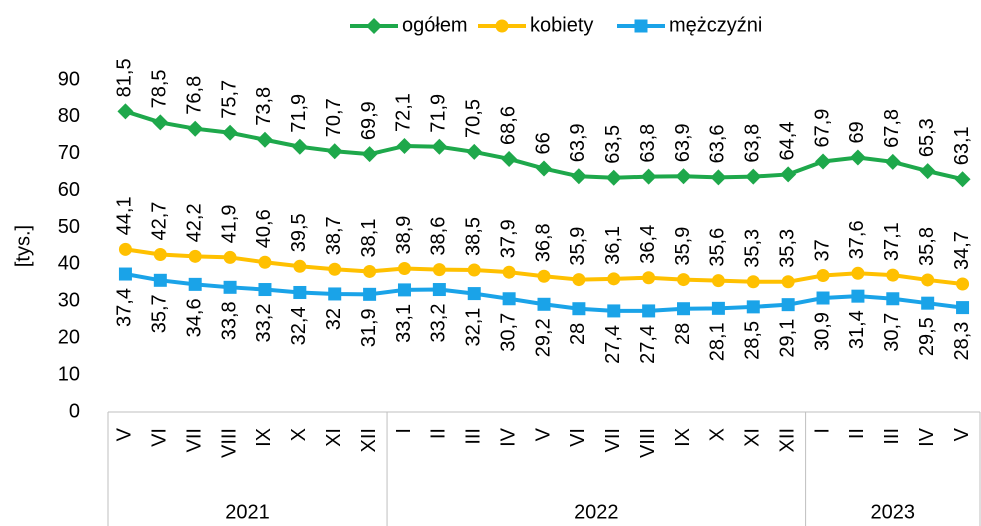 The height and width of the screenshot is (526, 981). What do you see at coordinates (508, 238) in the screenshot?
I see `data-label: 37,9` at bounding box center [508, 238].